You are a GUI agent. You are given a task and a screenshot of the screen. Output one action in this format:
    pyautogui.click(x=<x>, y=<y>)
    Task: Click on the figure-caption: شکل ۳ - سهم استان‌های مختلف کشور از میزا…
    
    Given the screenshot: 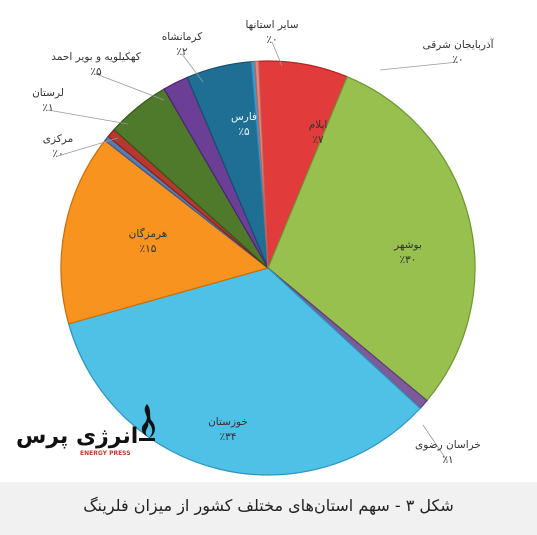 What is the action you would take?
    pyautogui.click(x=268, y=505)
    